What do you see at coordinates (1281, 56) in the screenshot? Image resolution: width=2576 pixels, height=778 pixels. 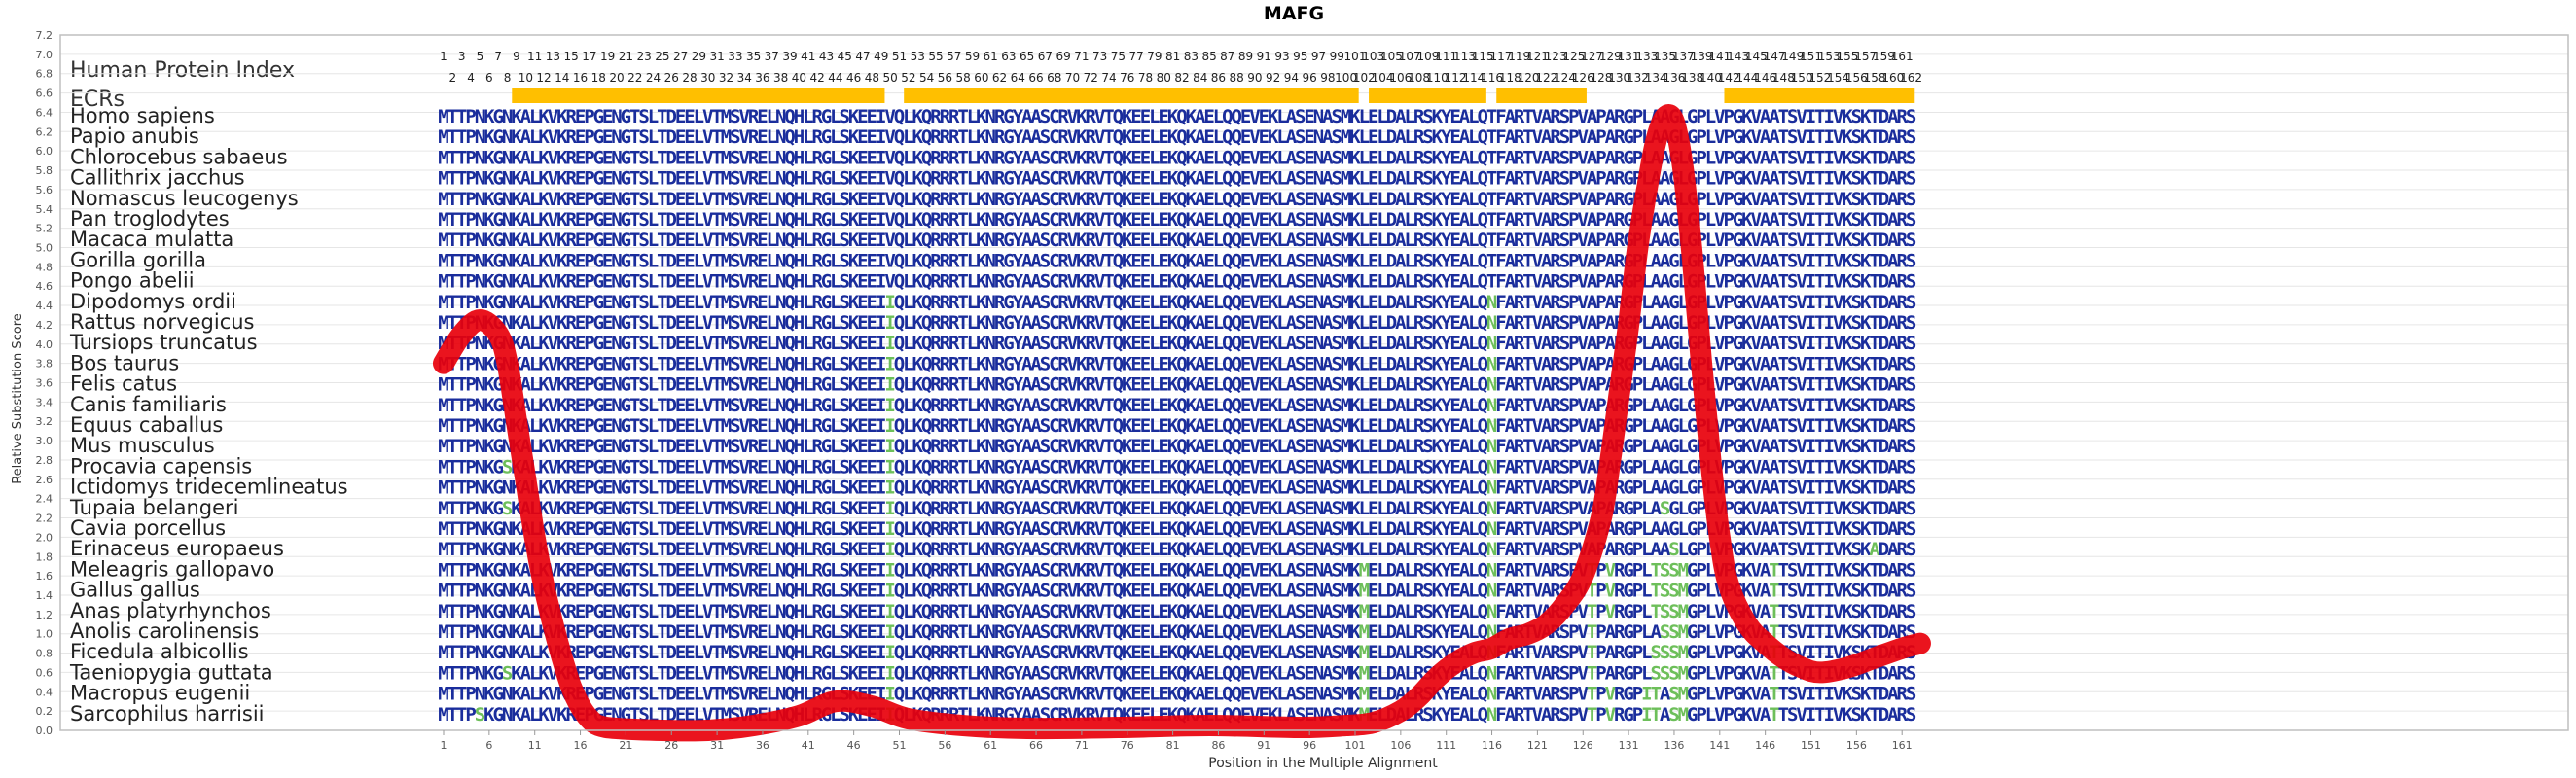 I see `protein-index-number: 93` at bounding box center [1281, 56].